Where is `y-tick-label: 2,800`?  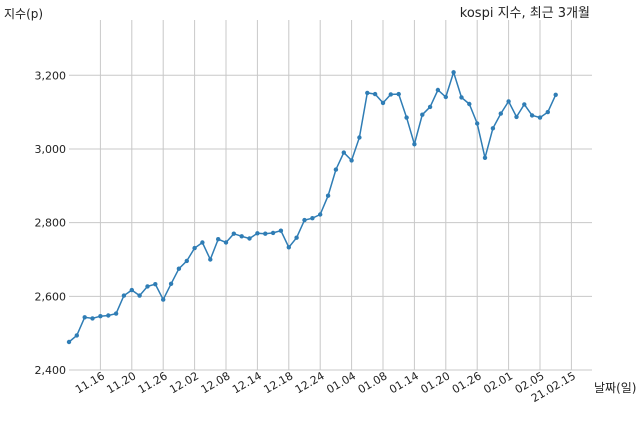 y-tick-label: 2,800 is located at coordinates (51, 223).